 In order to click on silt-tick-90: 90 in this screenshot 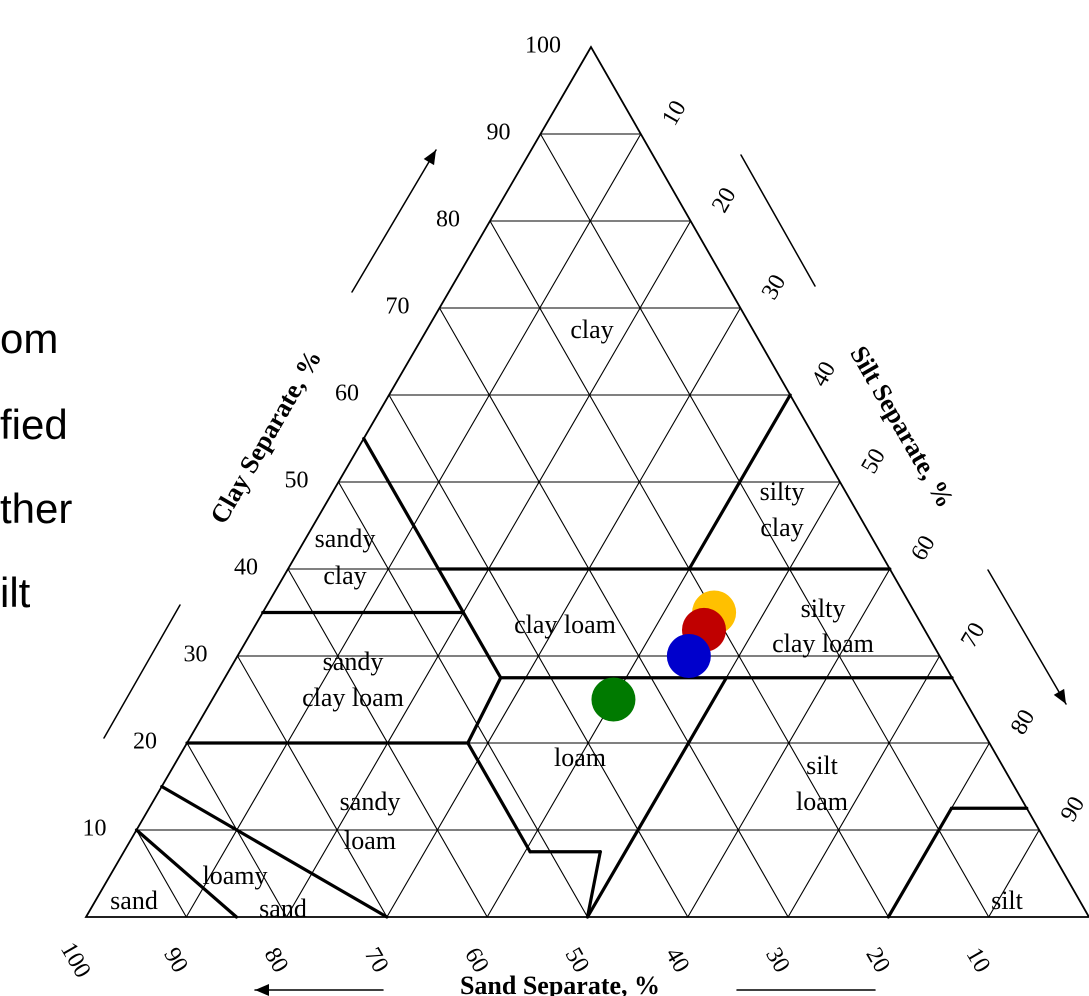, I will do `click(1072, 809)`.